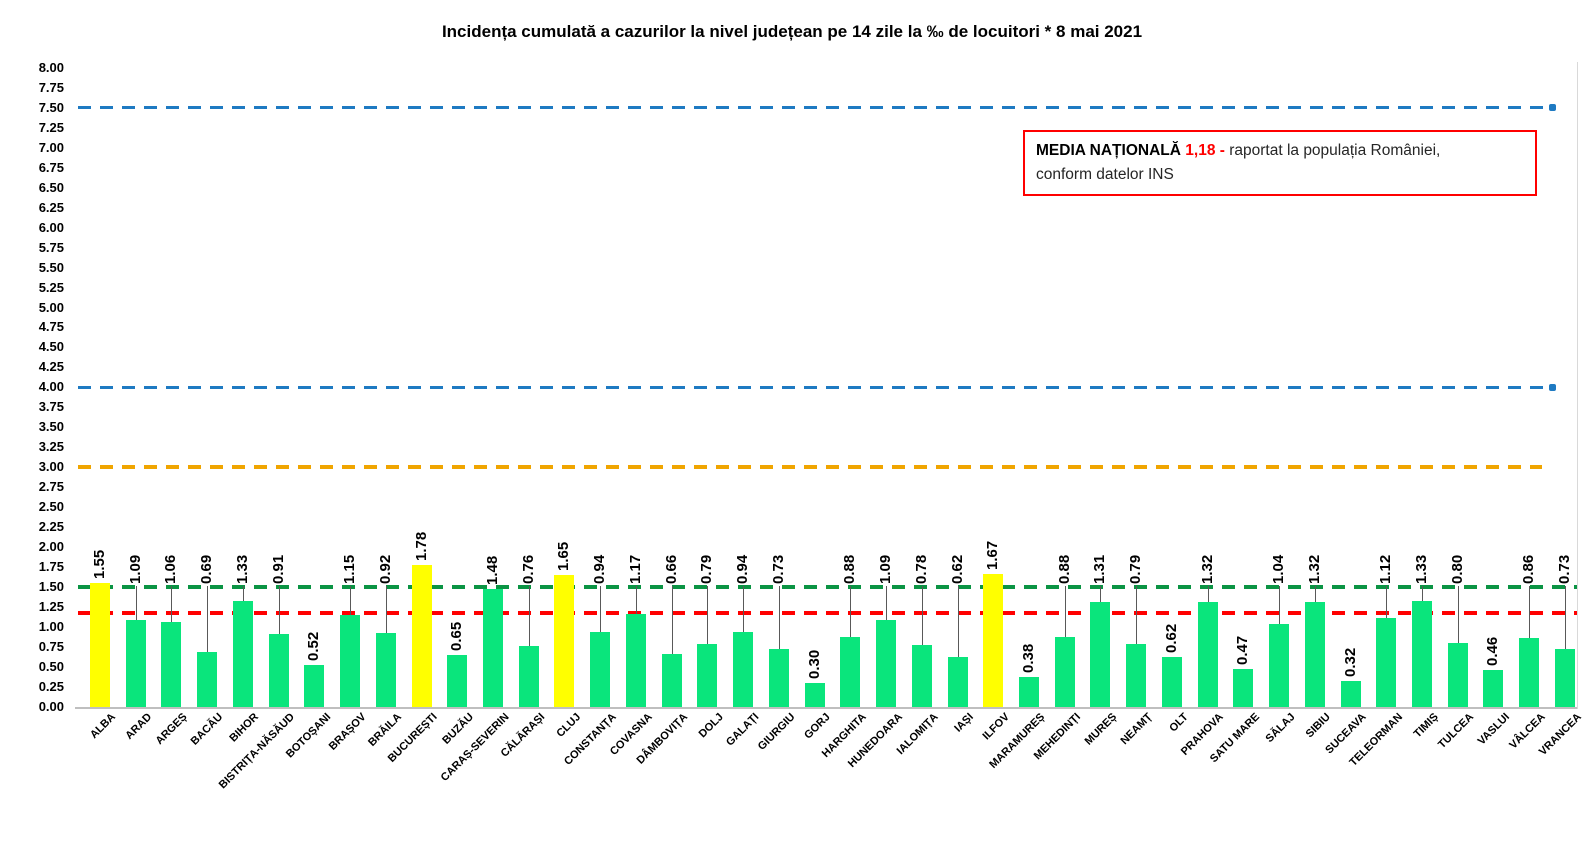 Image resolution: width=1584 pixels, height=866 pixels. Describe the element at coordinates (886, 663) in the screenshot. I see `bar-hunedoara` at that location.